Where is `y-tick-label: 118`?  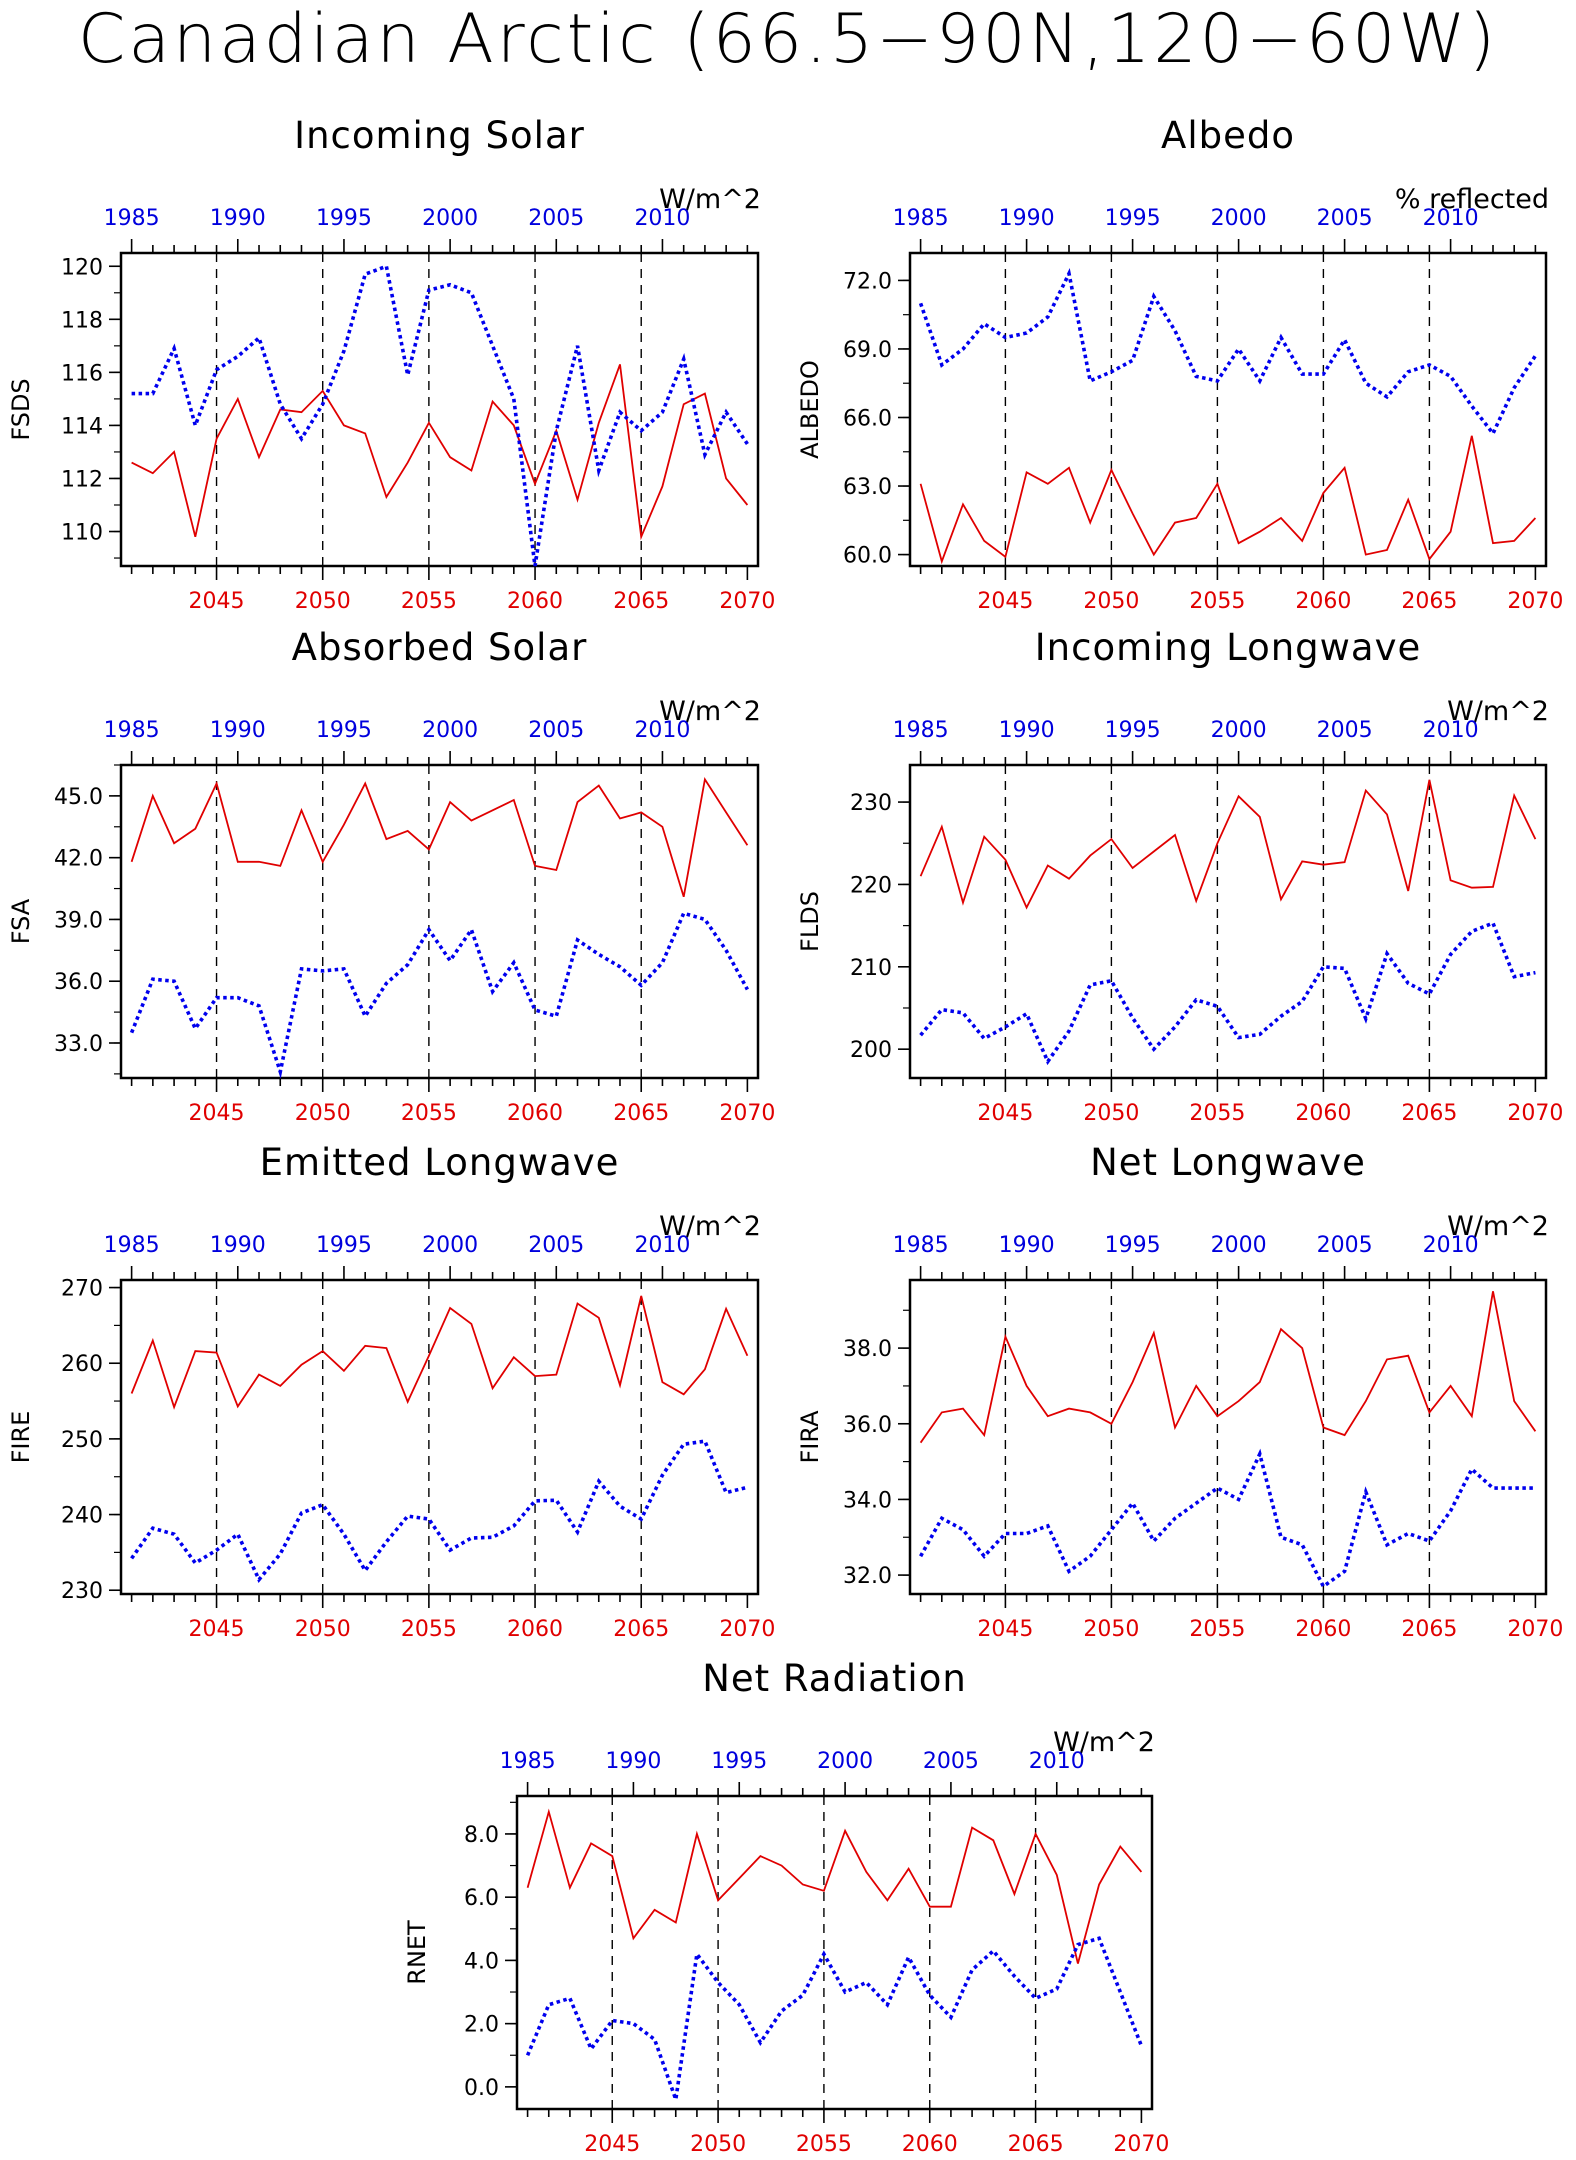 y-tick-label: 118 is located at coordinates (82, 320).